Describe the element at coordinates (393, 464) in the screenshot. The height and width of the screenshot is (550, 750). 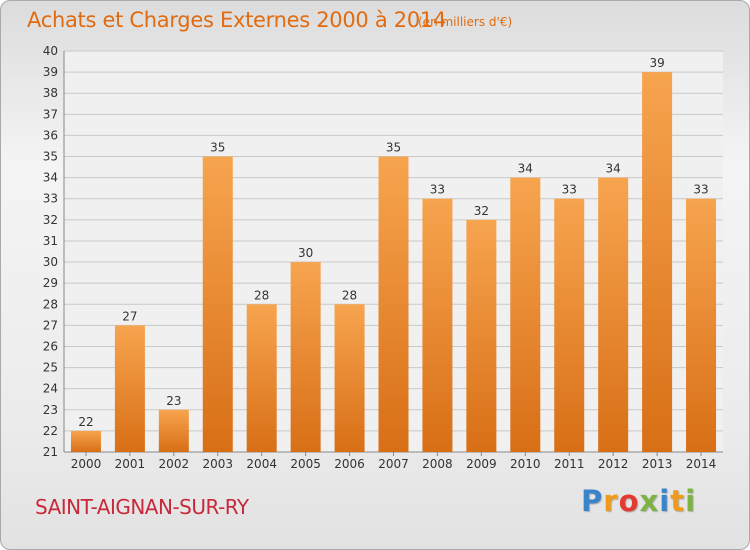
I see `x-tick-label: 2007` at that location.